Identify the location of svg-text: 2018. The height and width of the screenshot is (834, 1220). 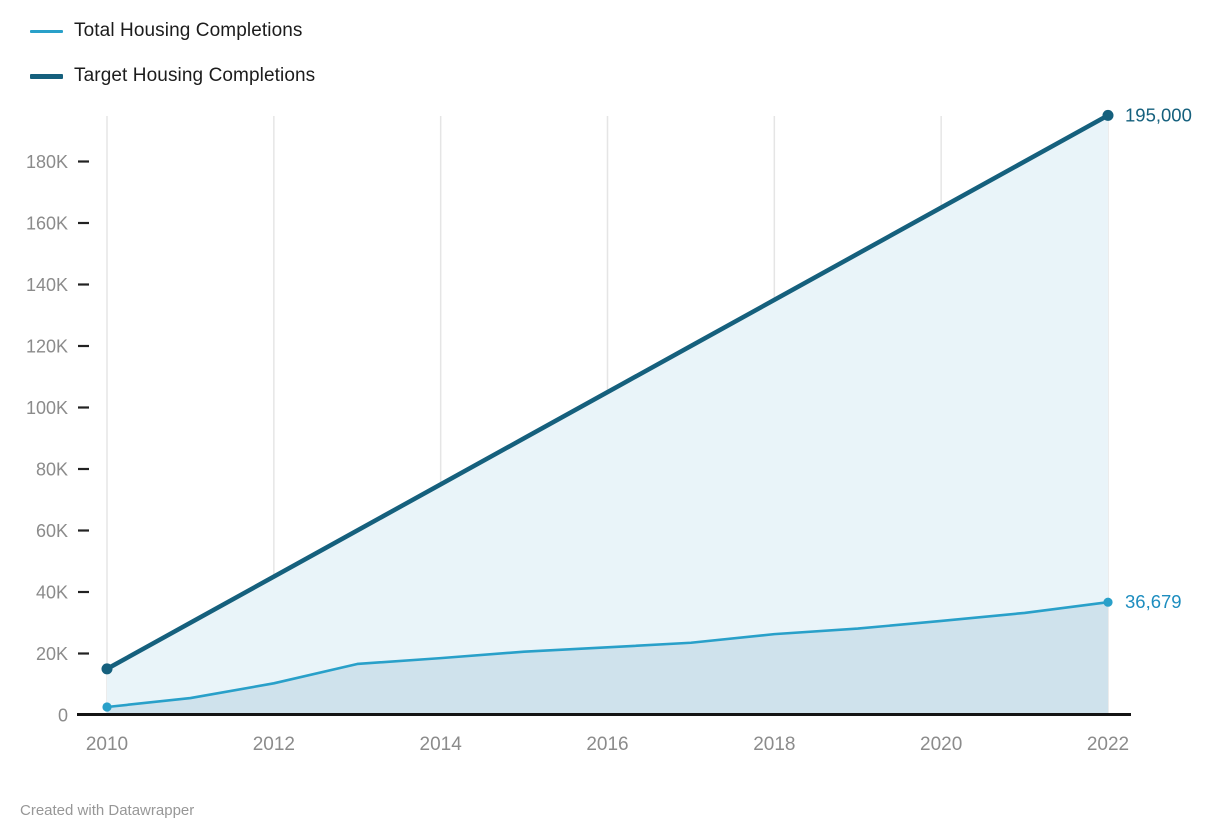
(774, 744).